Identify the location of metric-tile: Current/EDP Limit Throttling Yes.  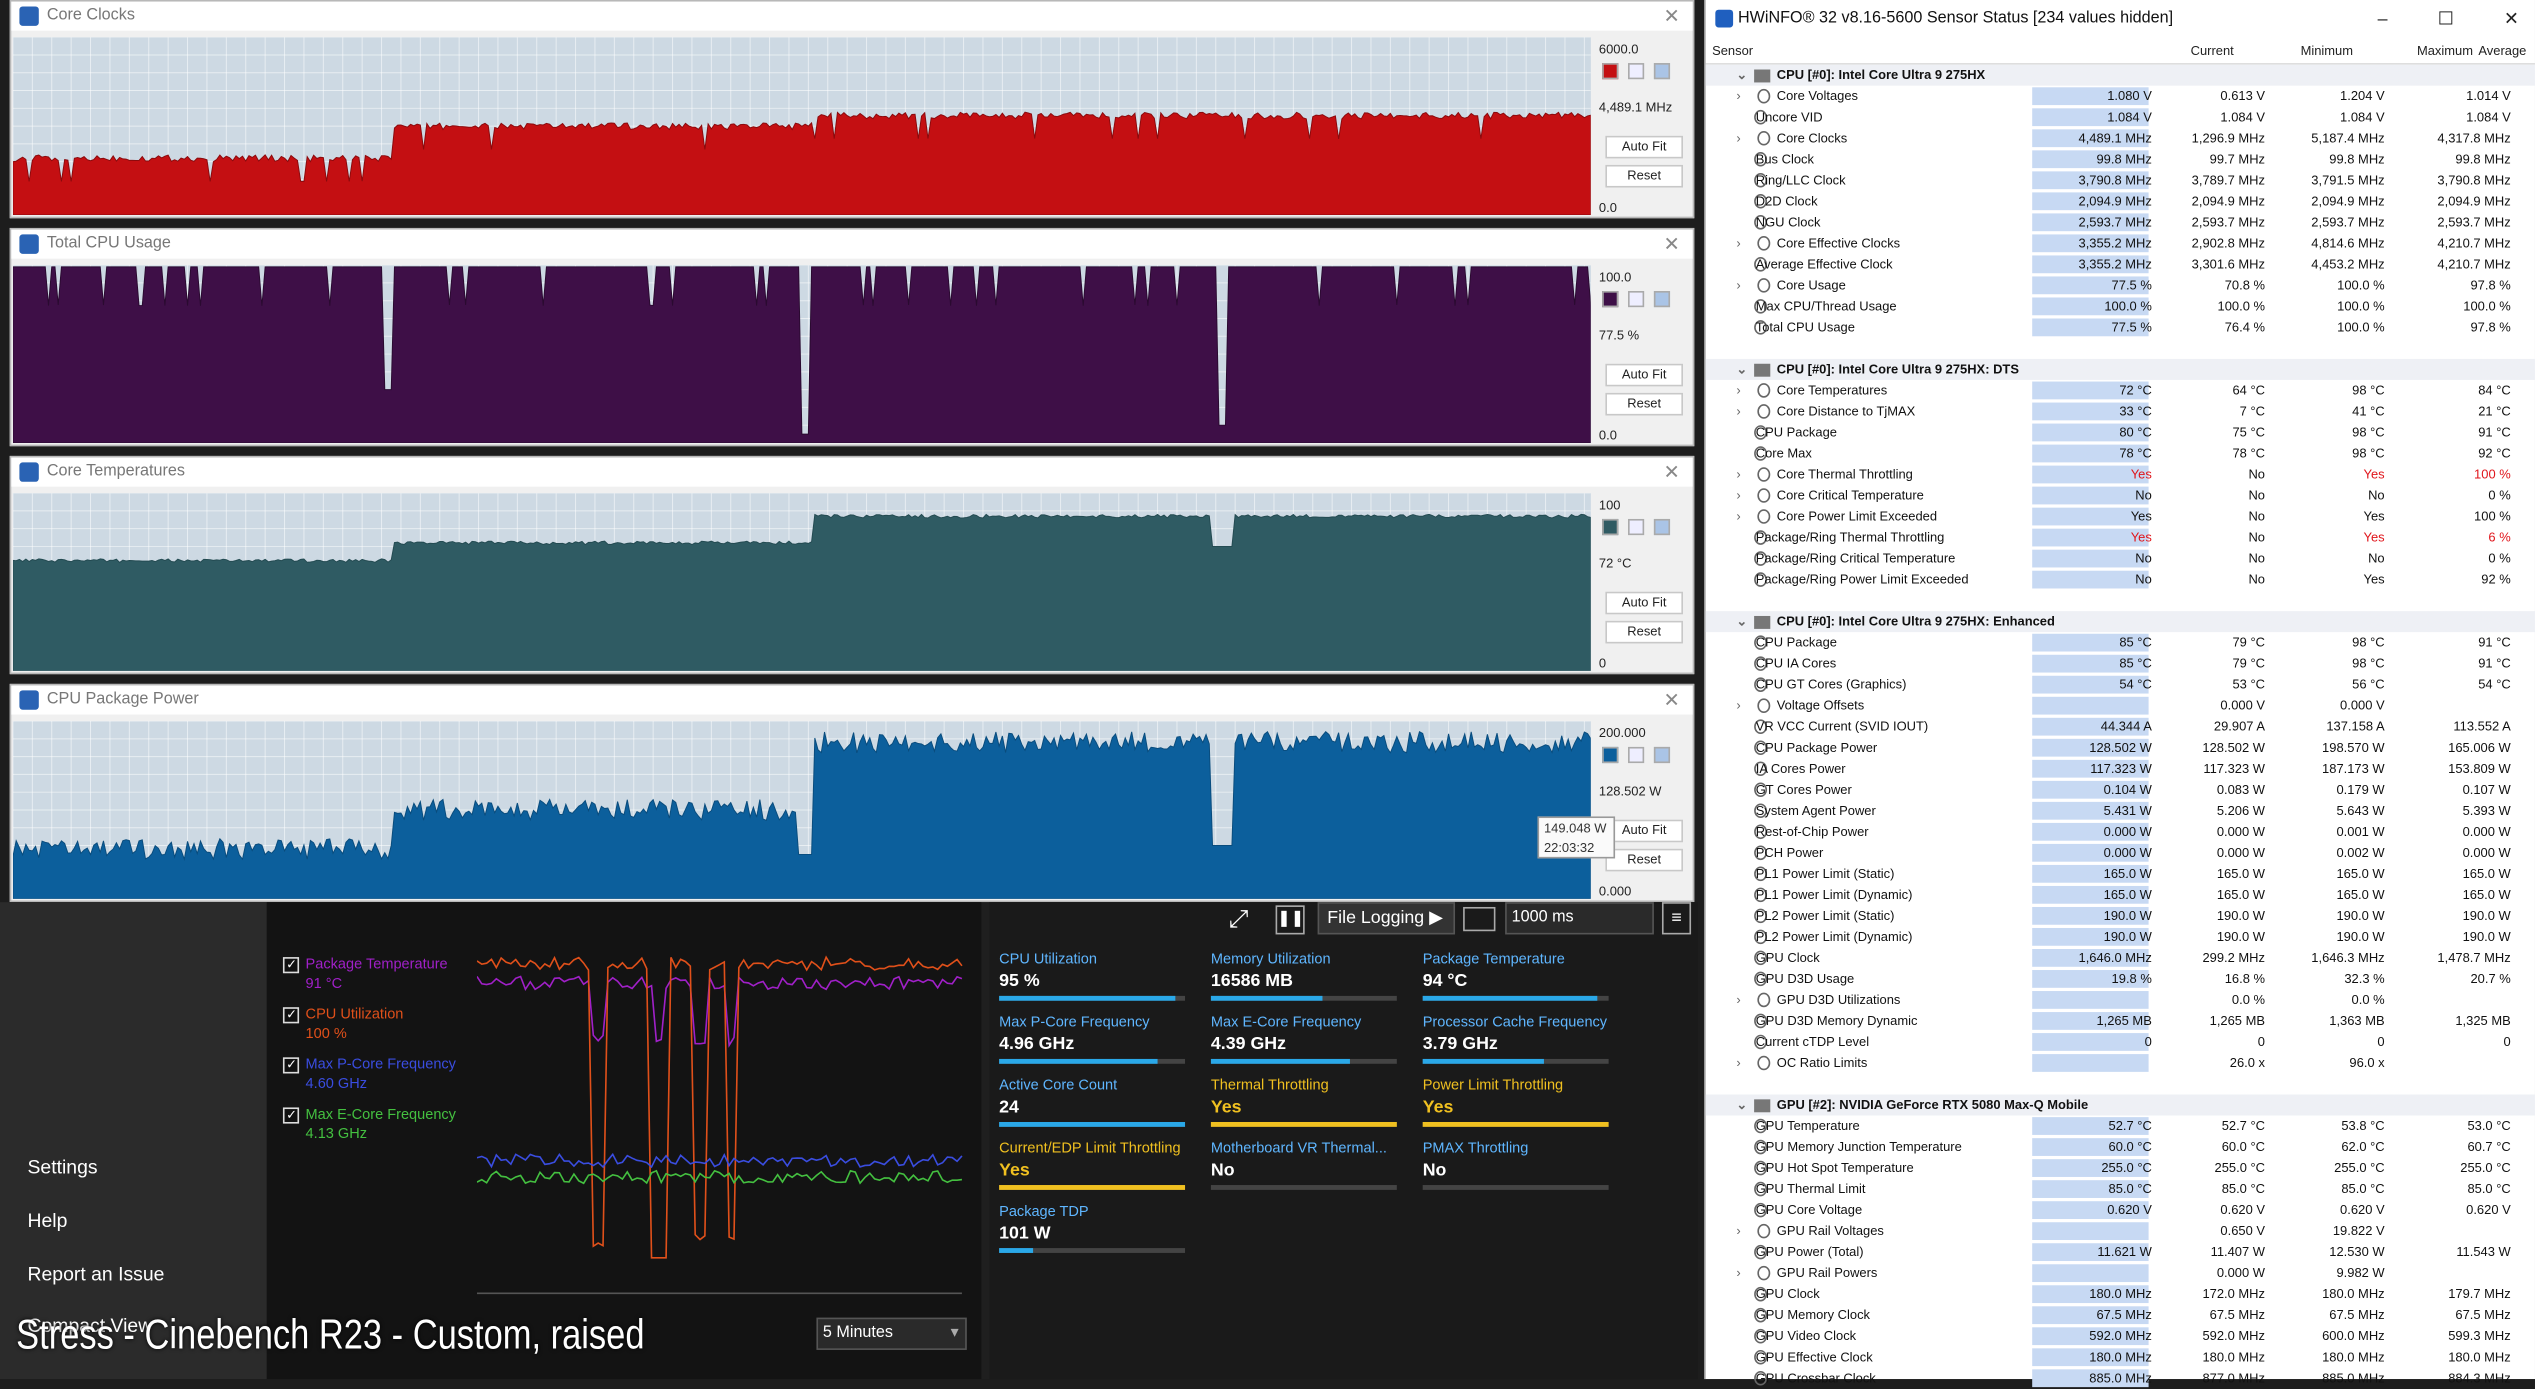
(1092, 1165).